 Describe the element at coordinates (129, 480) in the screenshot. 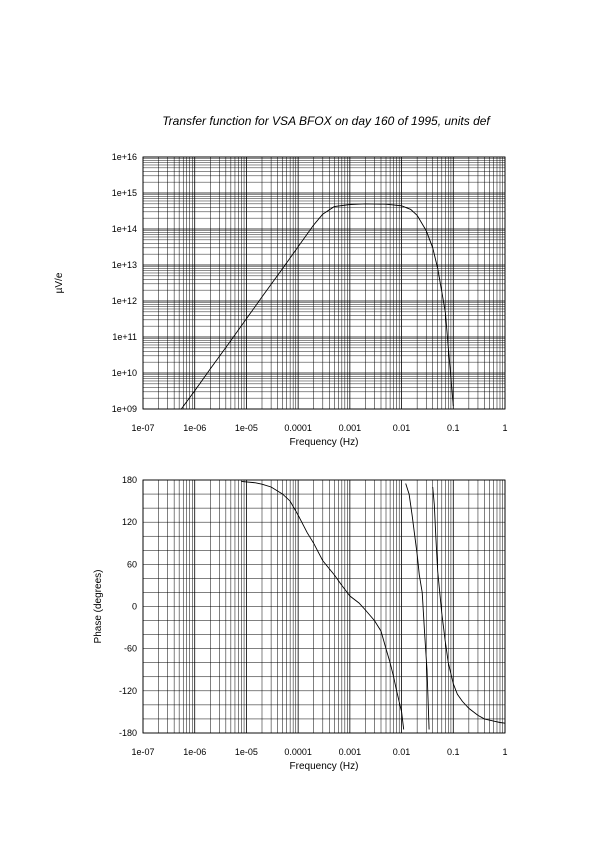

I see `y-tick-label: 180` at that location.